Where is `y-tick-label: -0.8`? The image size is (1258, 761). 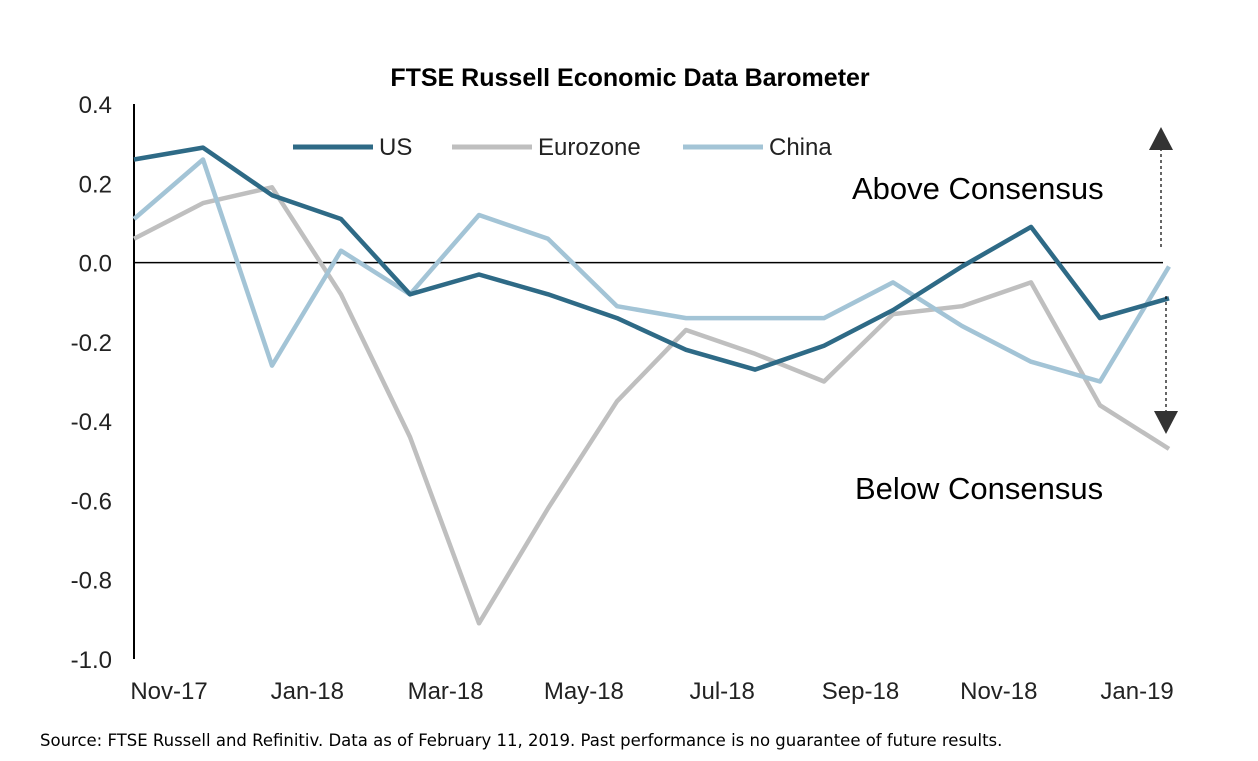
y-tick-label: -0.8 is located at coordinates (91, 581).